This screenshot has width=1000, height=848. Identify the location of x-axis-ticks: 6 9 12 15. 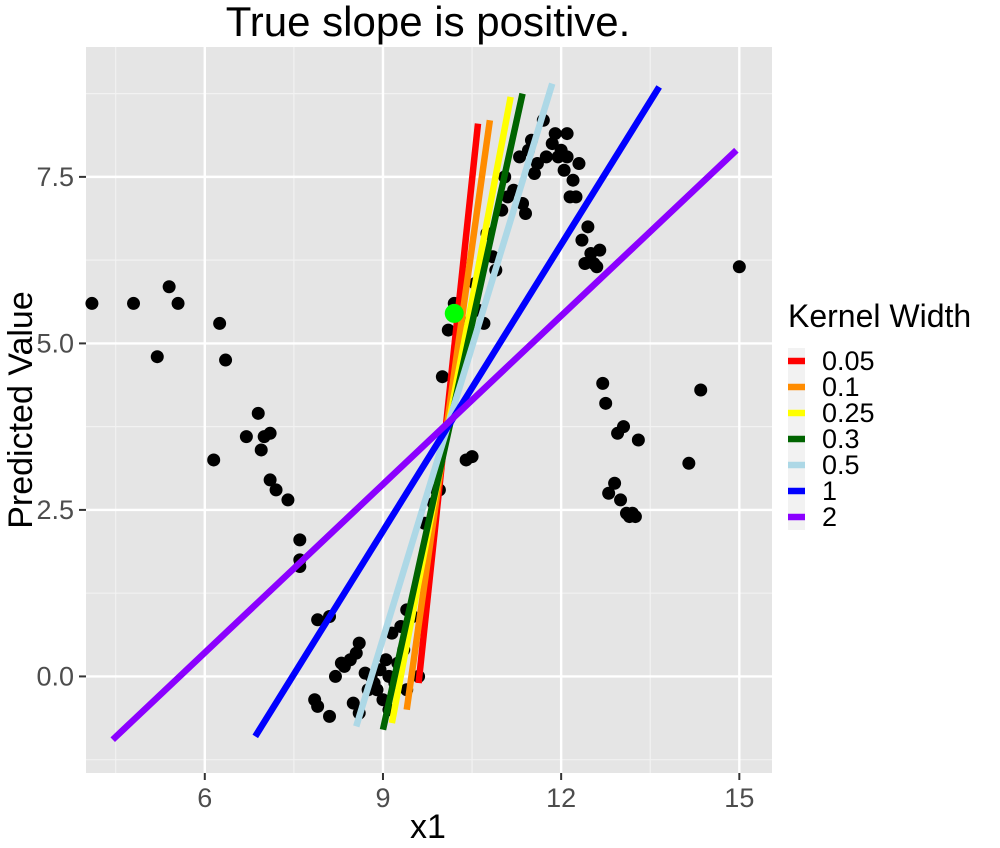
(475, 793).